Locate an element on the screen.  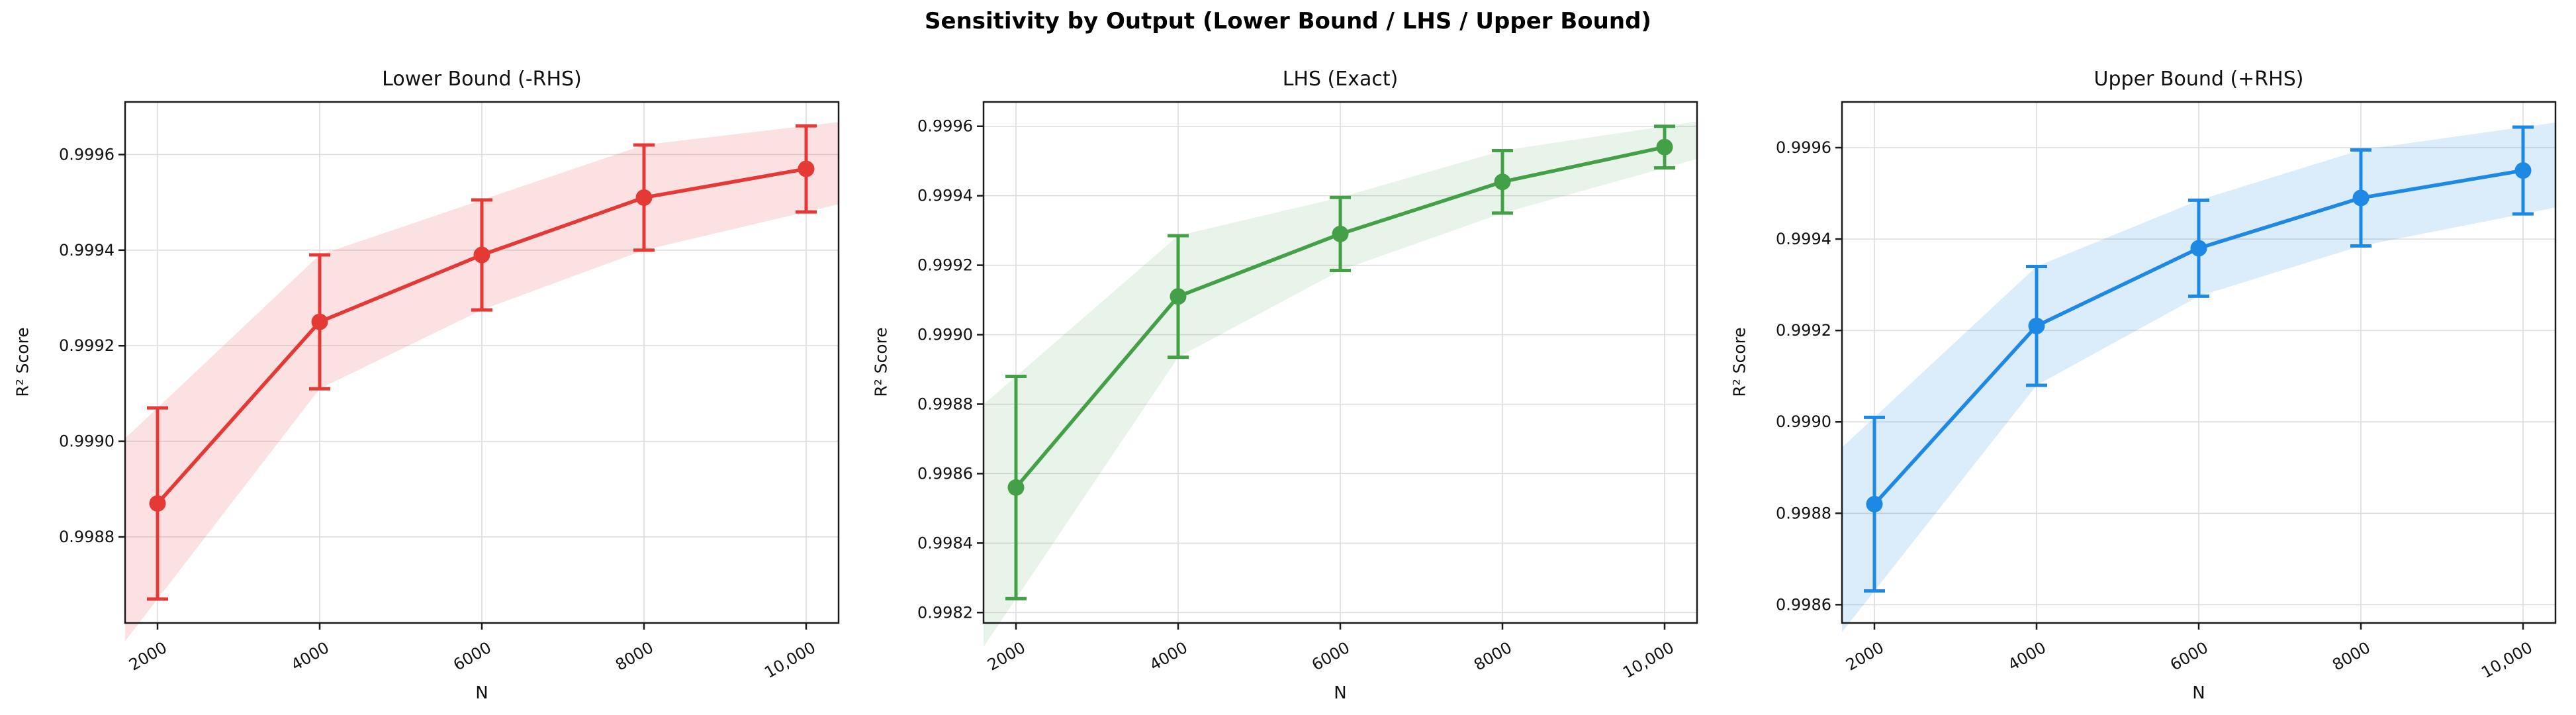
subplot-title: Lower Bound (-RHS) is located at coordinates (482, 79).